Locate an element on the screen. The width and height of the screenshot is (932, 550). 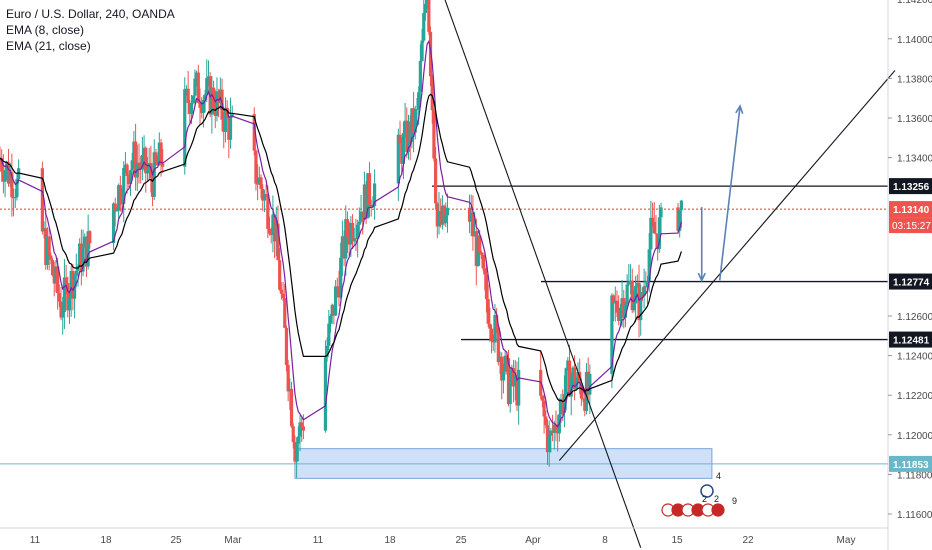
current-price-badge is located at coordinates (910, 209).